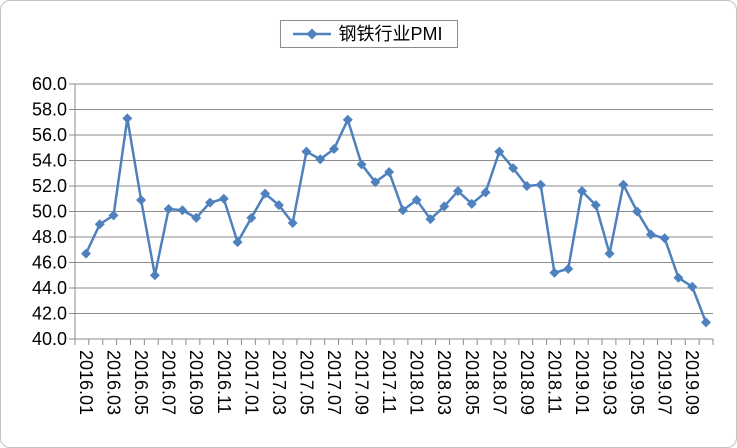 This screenshot has width=737, height=448. I want to click on x-axis-tick-label: 2018.09, so click(527, 382).